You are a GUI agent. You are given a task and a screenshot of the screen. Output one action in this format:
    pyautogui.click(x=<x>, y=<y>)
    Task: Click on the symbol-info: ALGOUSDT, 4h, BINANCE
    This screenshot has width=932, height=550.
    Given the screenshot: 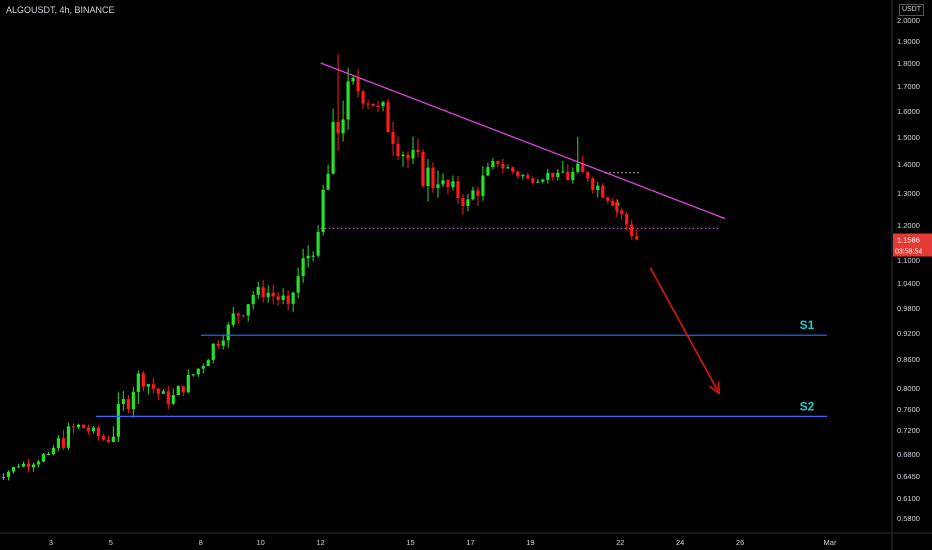 What is the action you would take?
    pyautogui.click(x=60, y=10)
    